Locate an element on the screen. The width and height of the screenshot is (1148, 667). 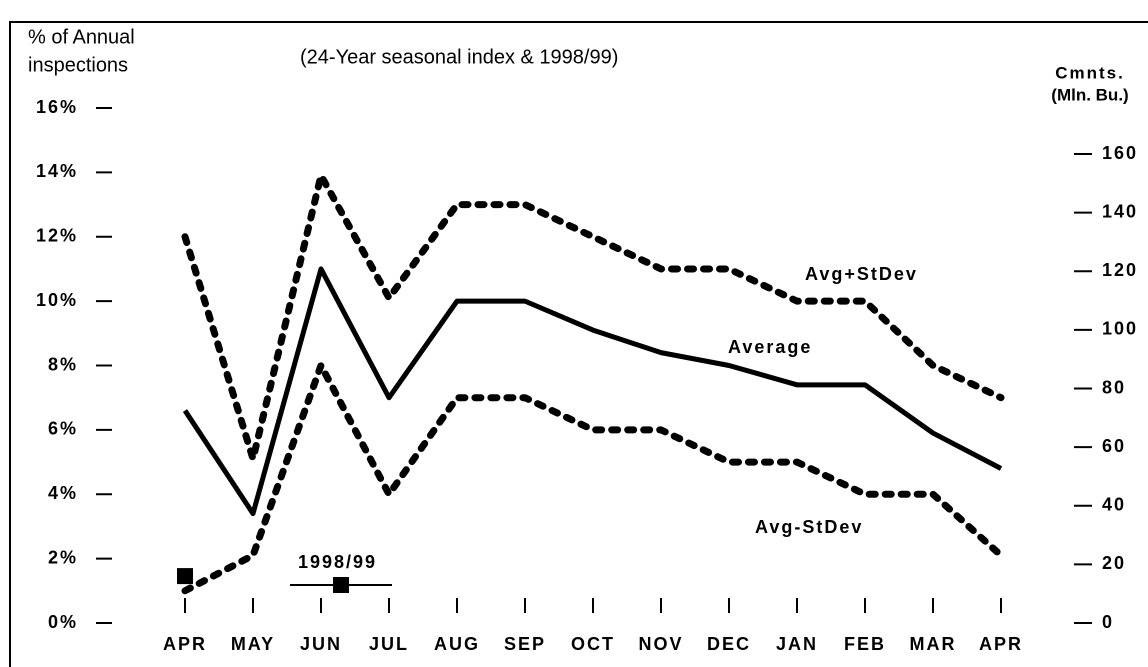
y2-axis-label: (Mln. Bu.) is located at coordinates (1089, 94).